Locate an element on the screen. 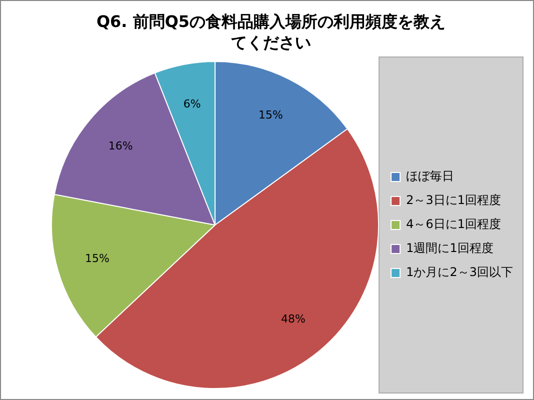 This screenshot has height=400, width=534. data-label: 6% is located at coordinates (192, 103).